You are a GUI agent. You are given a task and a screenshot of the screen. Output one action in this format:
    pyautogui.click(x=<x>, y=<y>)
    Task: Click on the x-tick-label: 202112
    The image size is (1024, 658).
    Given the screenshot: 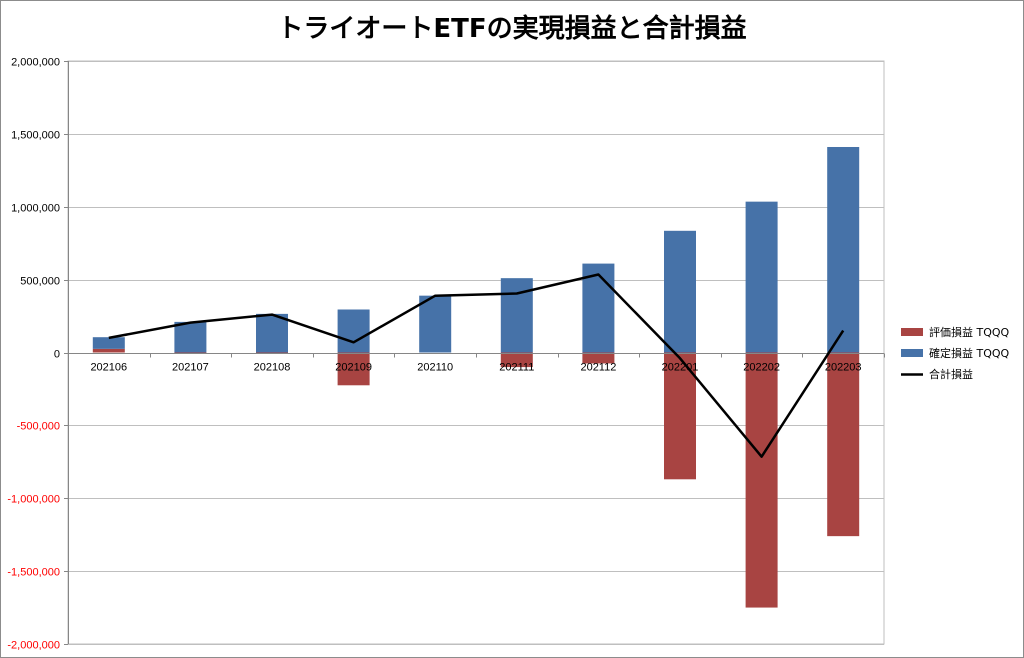 What is the action you would take?
    pyautogui.click(x=598, y=368)
    